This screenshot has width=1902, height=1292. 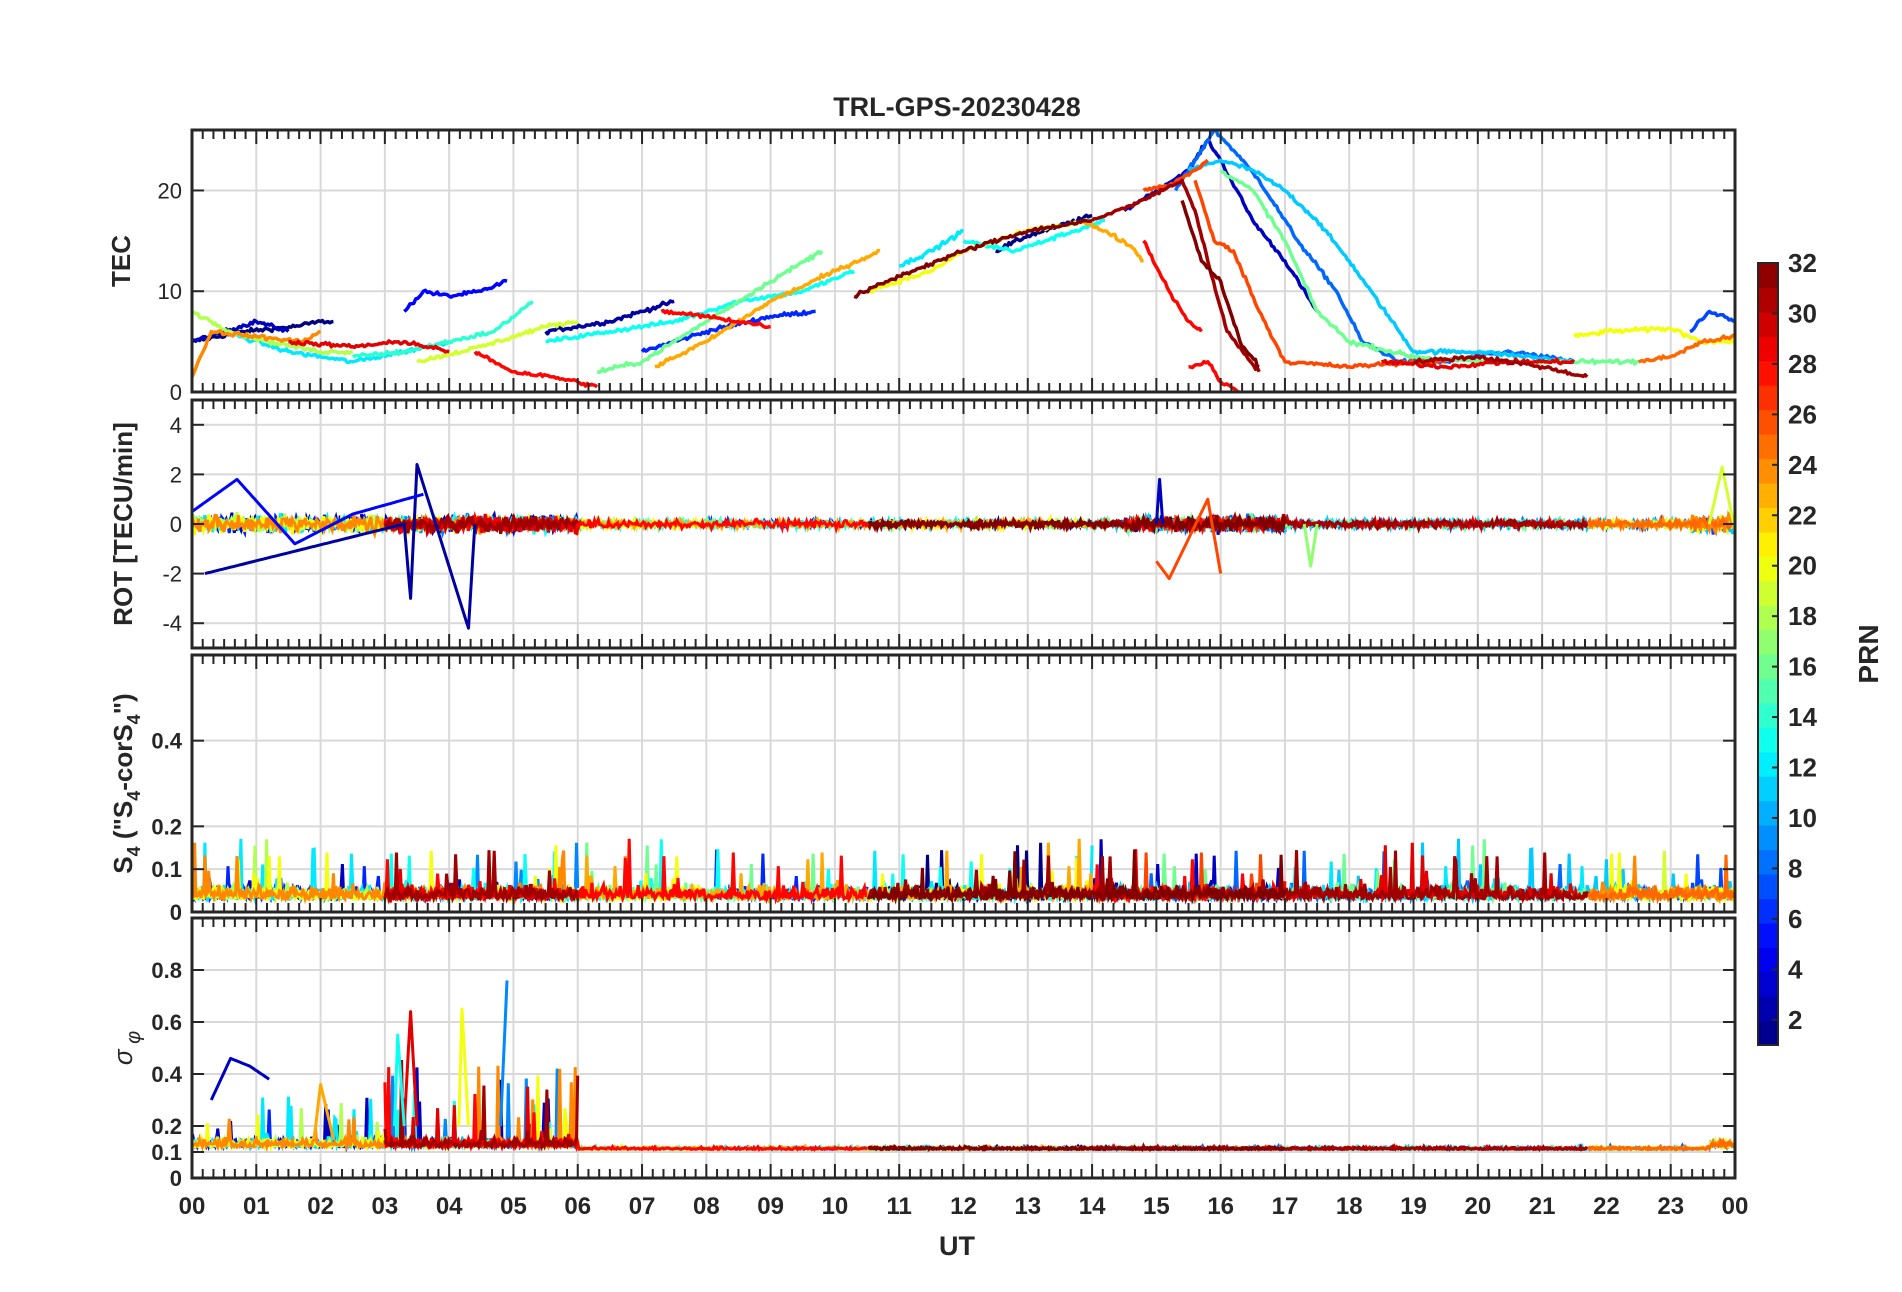 I want to click on x-tick-label: 07, so click(x=642, y=1206).